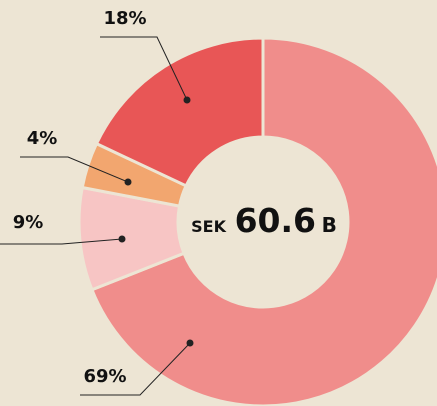  I want to click on value-label: 9%, so click(28, 222).